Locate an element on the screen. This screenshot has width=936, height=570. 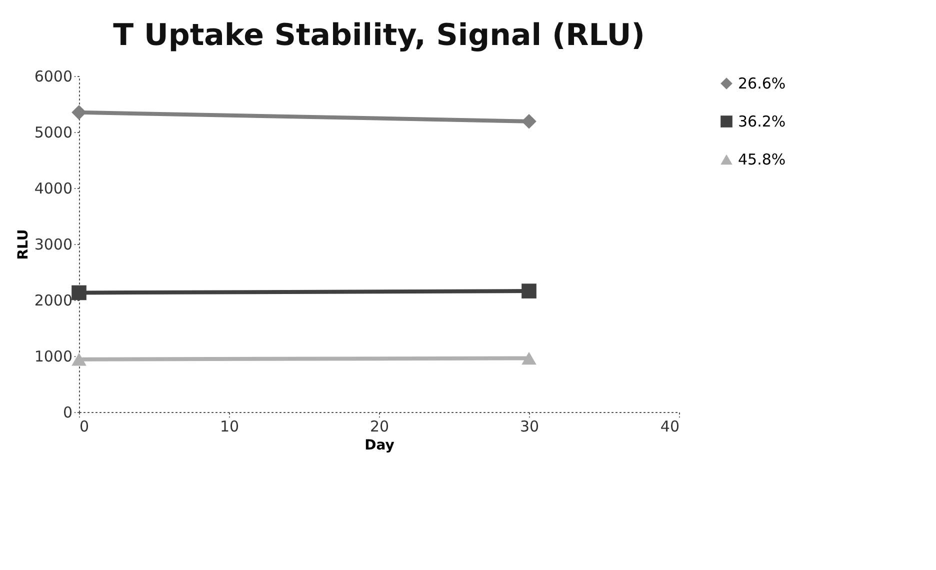
y-tick-label: 1000 is located at coordinates (53, 357).